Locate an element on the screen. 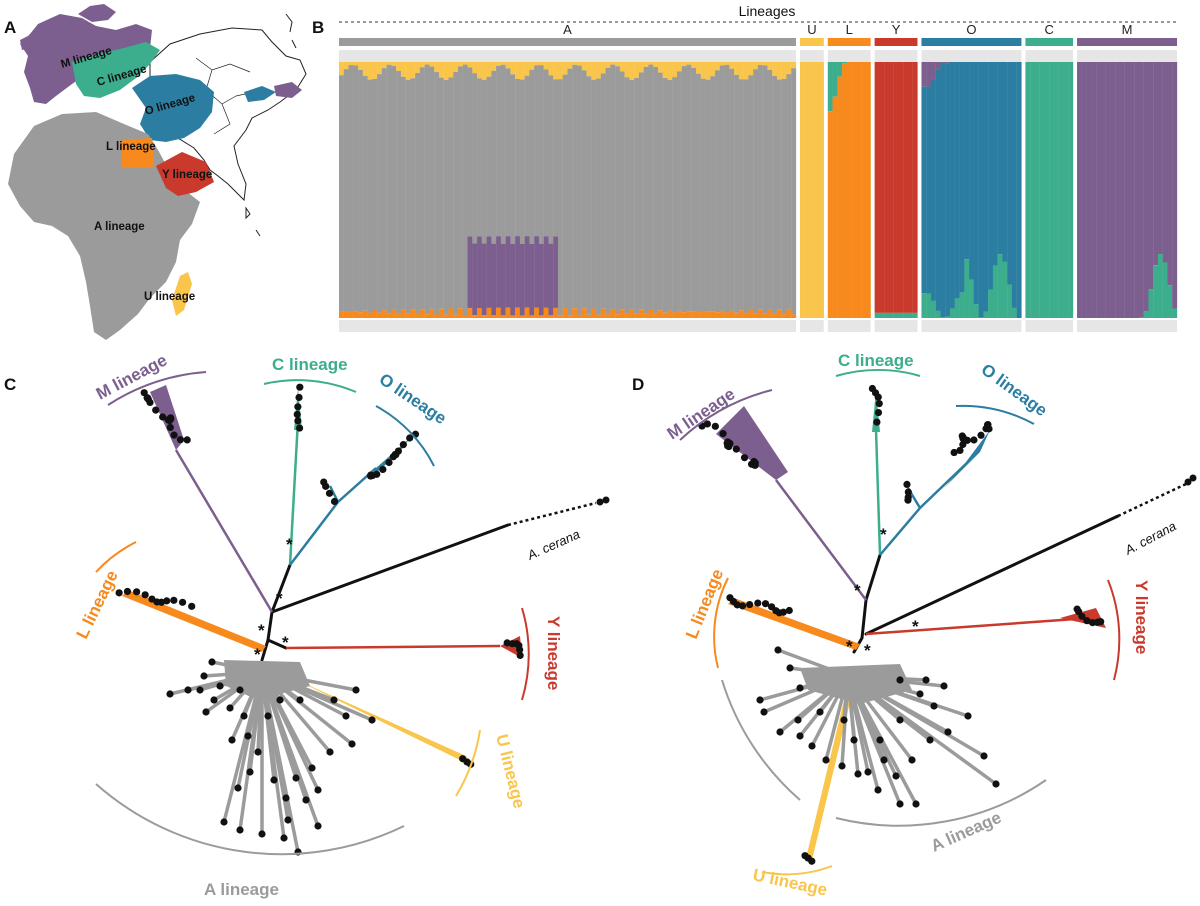  map-region-o-east is located at coordinates (260, 94).